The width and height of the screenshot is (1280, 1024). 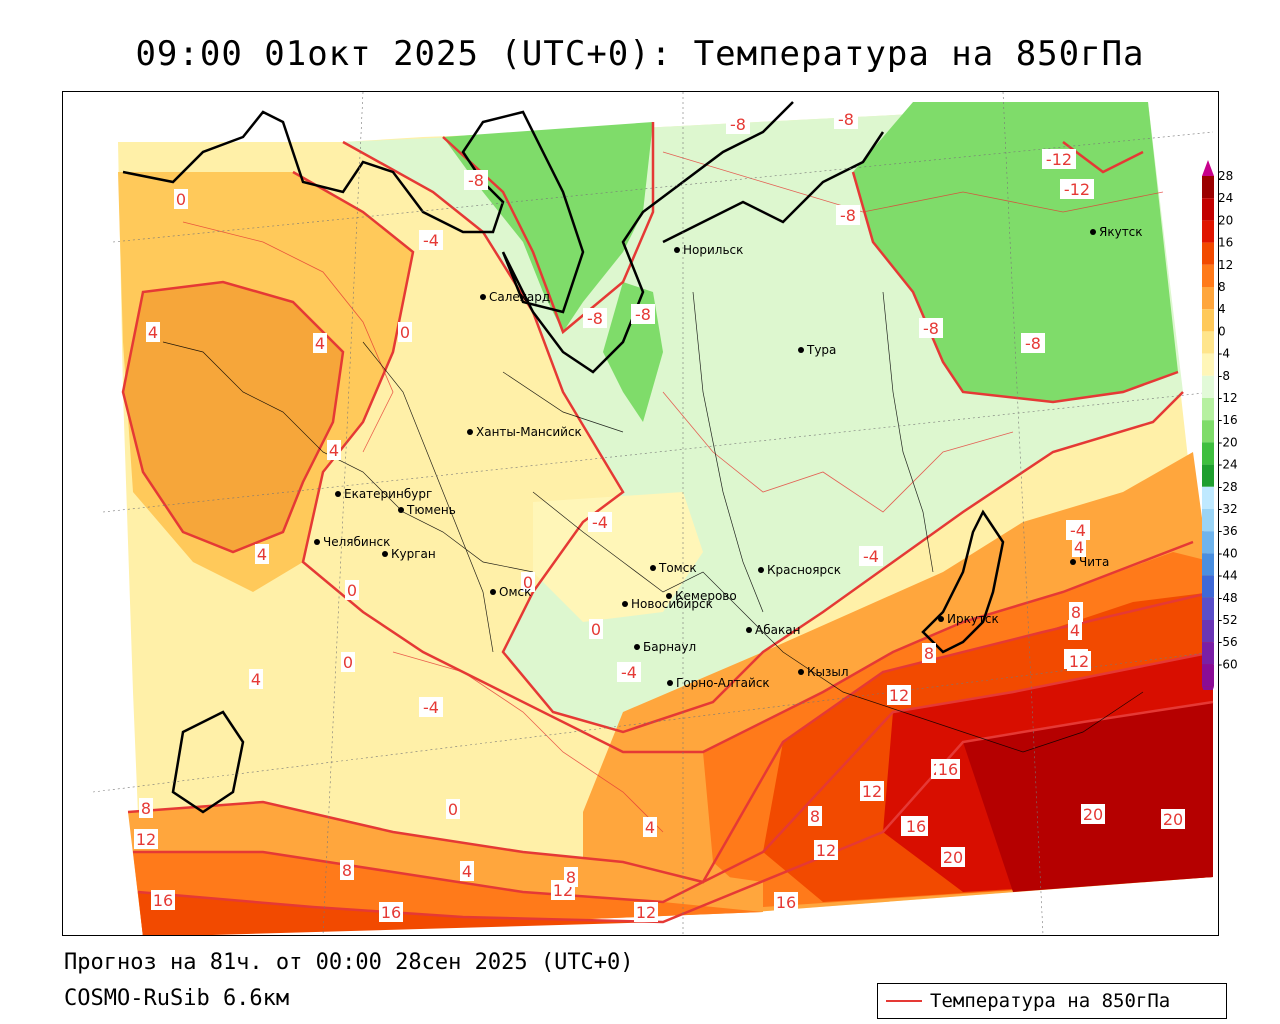 I want to click on isotherm-thin-c, so click(x=838, y=452).